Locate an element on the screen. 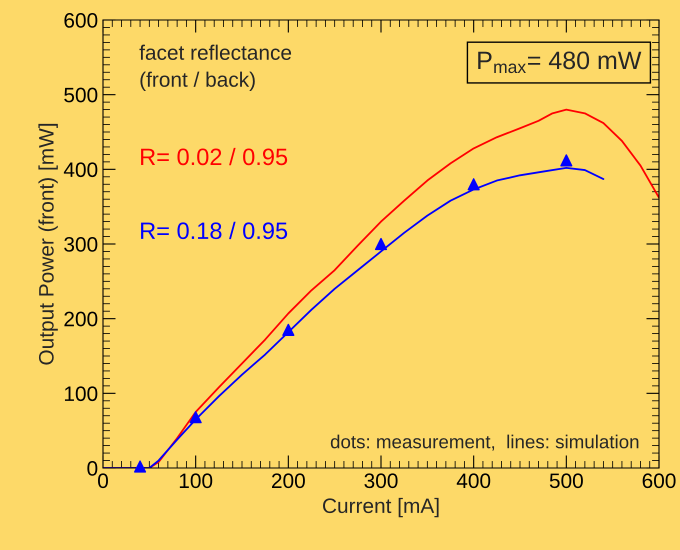 The height and width of the screenshot is (550, 680). x-tick-label: 300 is located at coordinates (381, 480).